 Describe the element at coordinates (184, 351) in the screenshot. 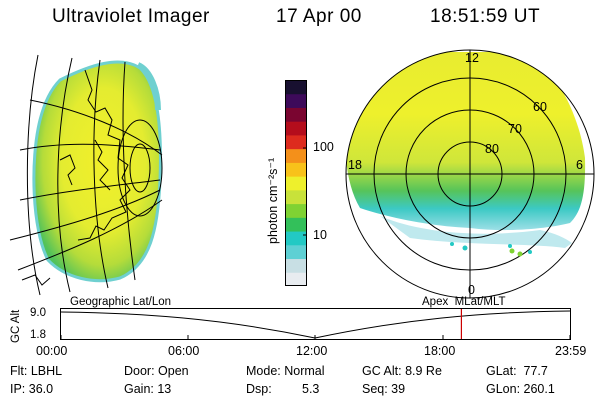

I see `timeline-xtick-1: 06:00` at that location.